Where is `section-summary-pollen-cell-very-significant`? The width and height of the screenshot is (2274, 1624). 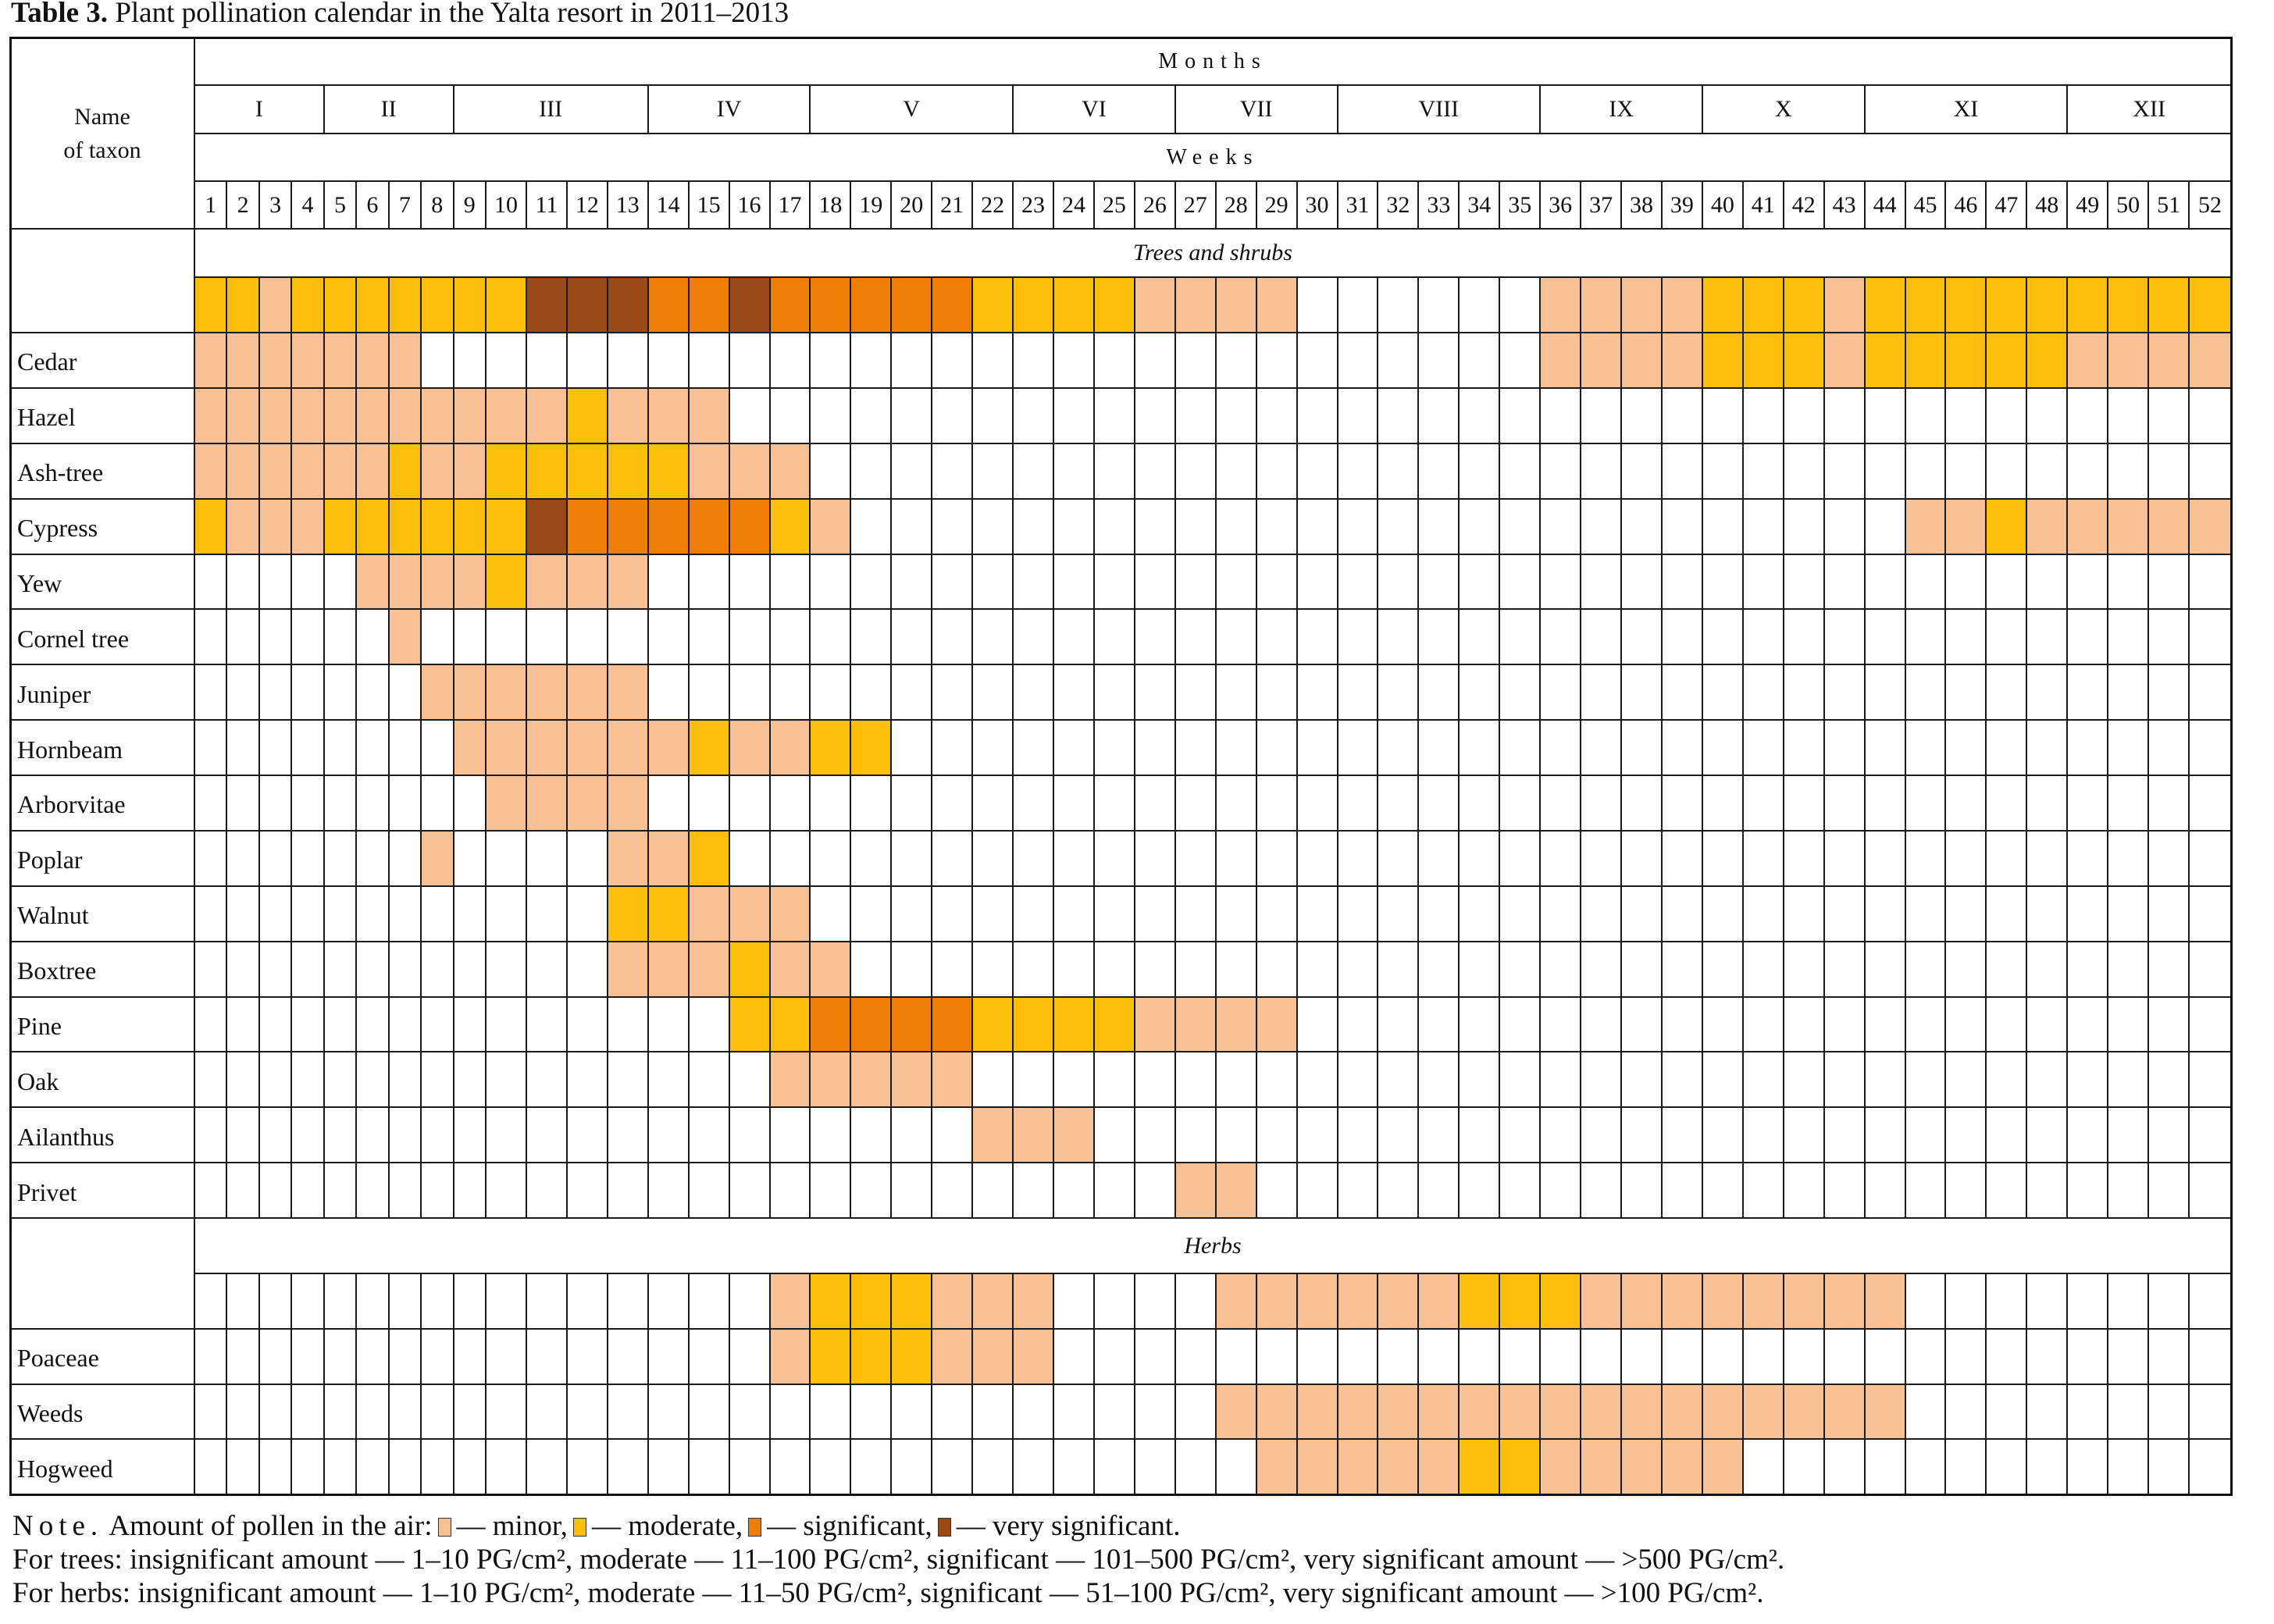
section-summary-pollen-cell-very-significant is located at coordinates (587, 305).